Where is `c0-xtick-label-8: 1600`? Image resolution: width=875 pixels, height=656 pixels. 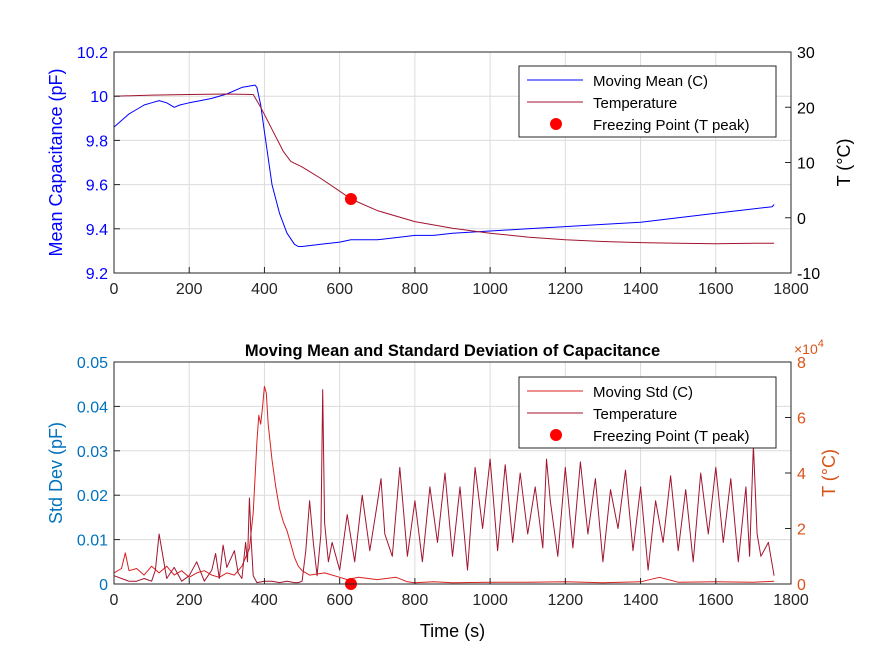
c0-xtick-label-8: 1600 is located at coordinates (716, 289).